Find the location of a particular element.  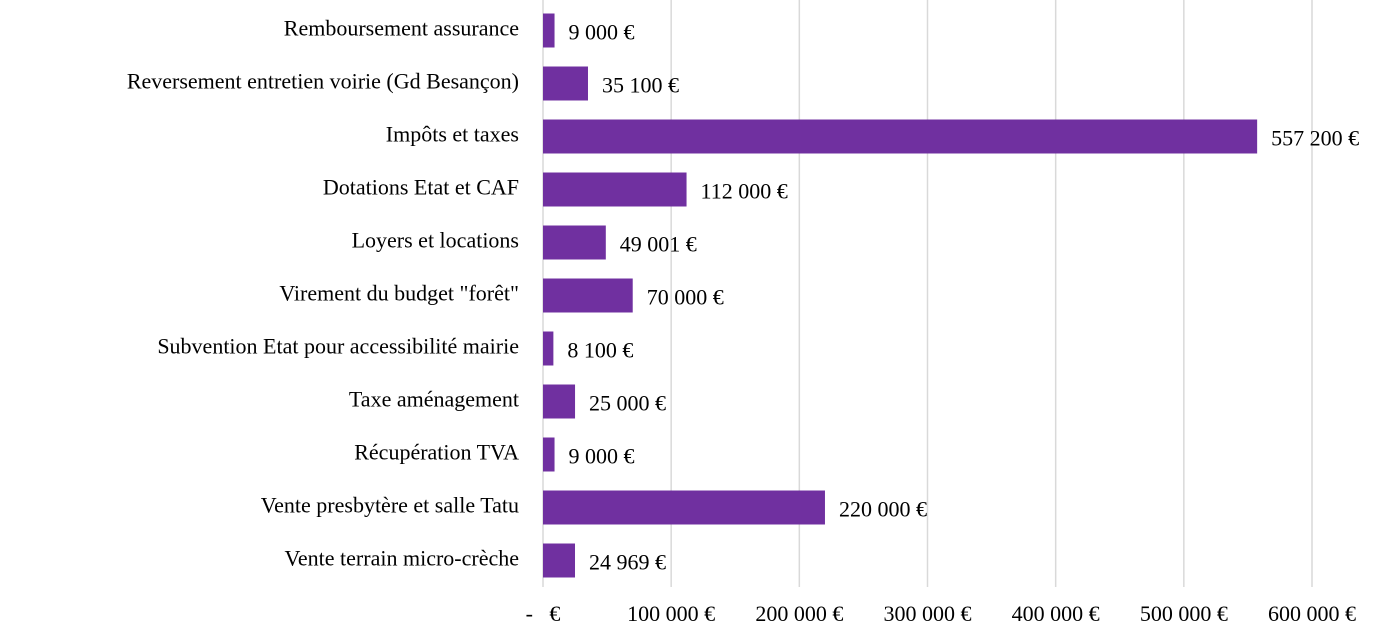

y-tick-label: Vente terrain micro-crèche is located at coordinates (401, 558).